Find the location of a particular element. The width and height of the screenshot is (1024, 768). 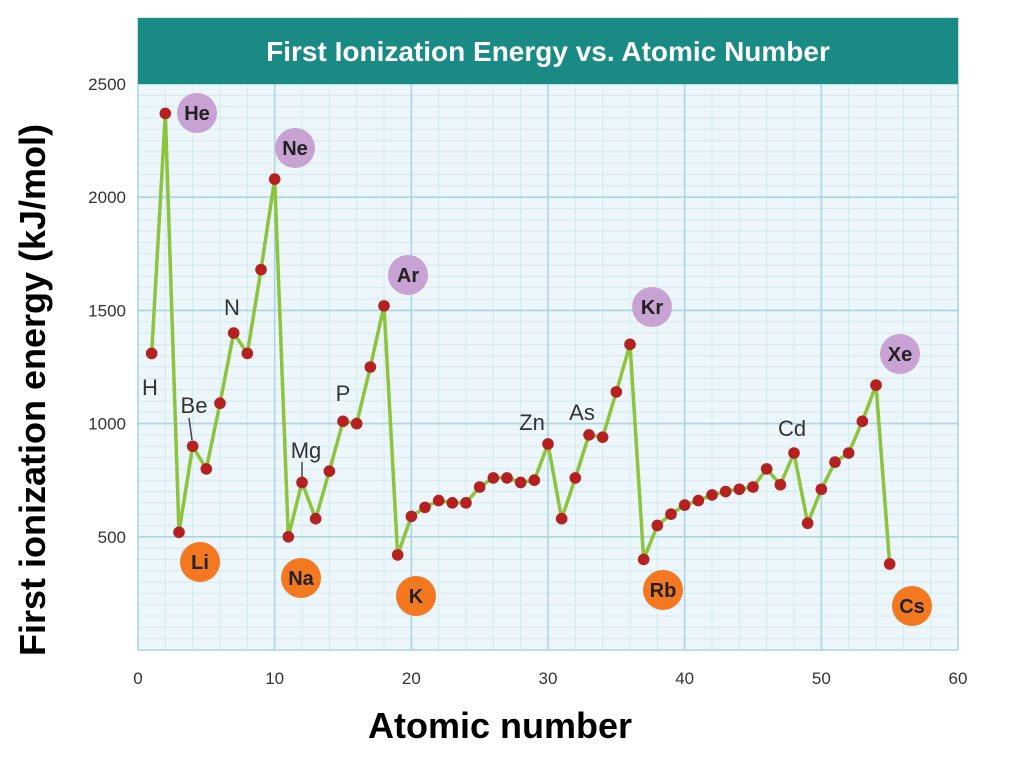

element-label-ne: Ne is located at coordinates (295, 149).